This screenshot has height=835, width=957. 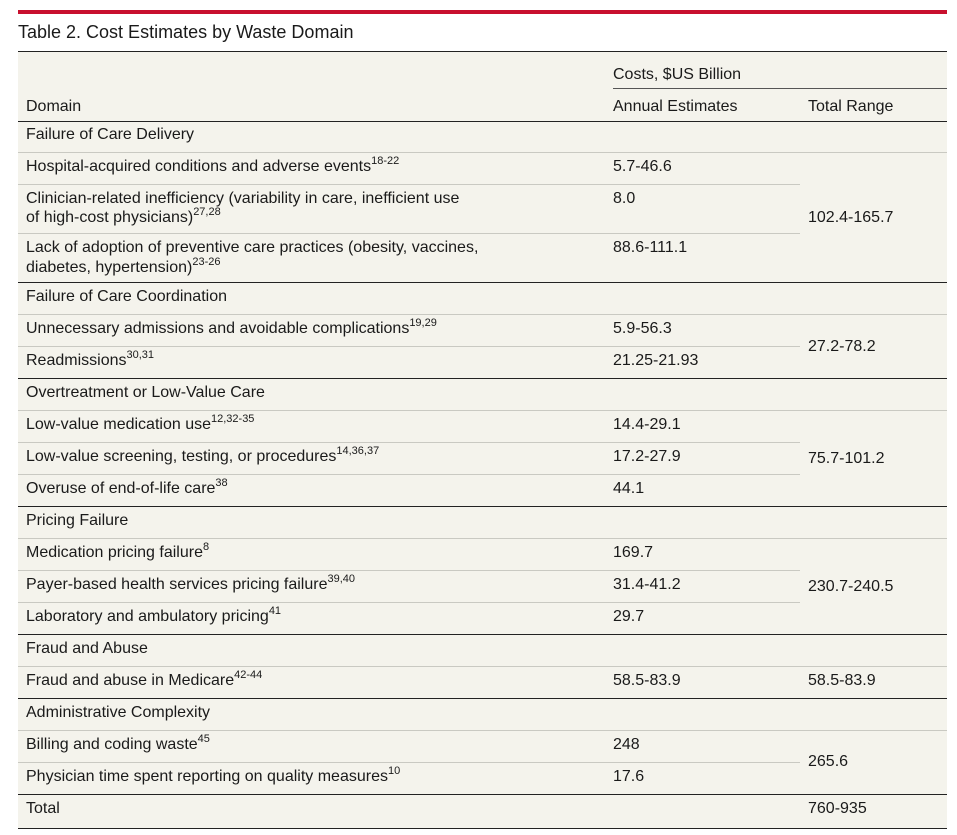 What do you see at coordinates (385, 160) in the screenshot?
I see `reference-superscript: 18-22` at bounding box center [385, 160].